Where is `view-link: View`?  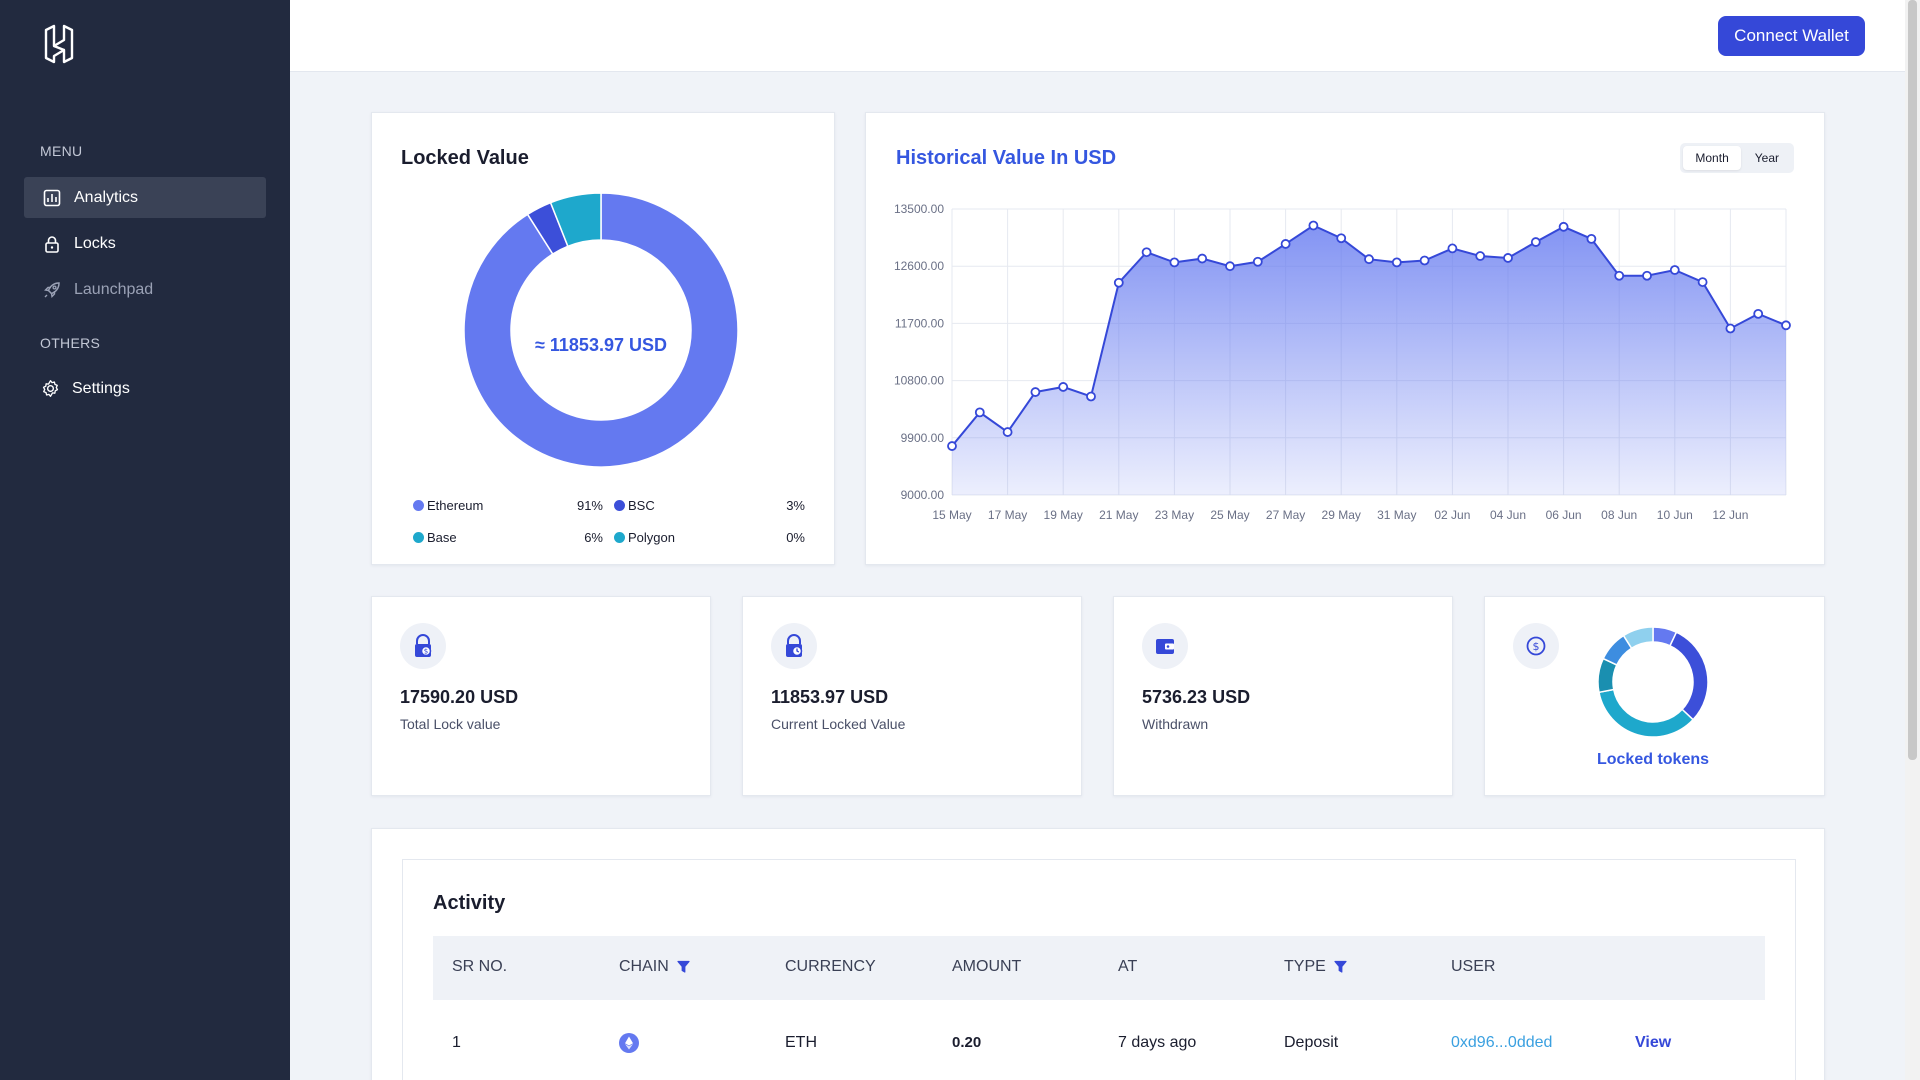
view-link: View is located at coordinates (1653, 1042).